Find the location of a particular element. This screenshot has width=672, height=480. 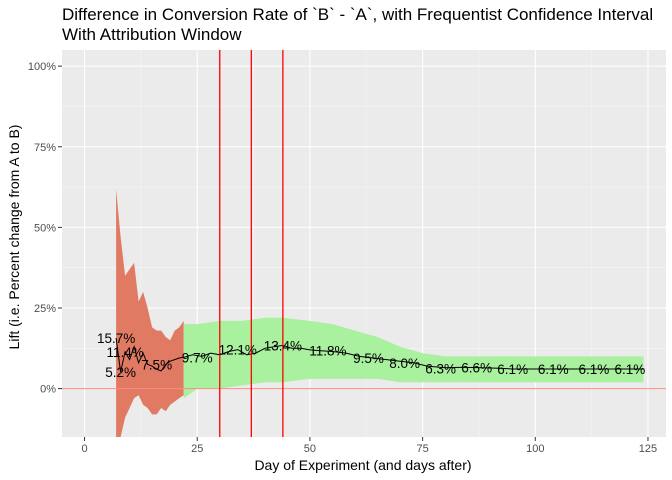

data-label: 5.2% is located at coordinates (120, 372).